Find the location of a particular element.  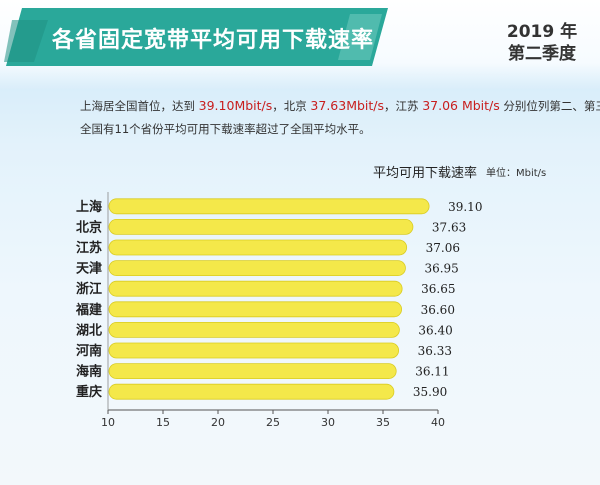

title-banner is located at coordinates (196, 37).